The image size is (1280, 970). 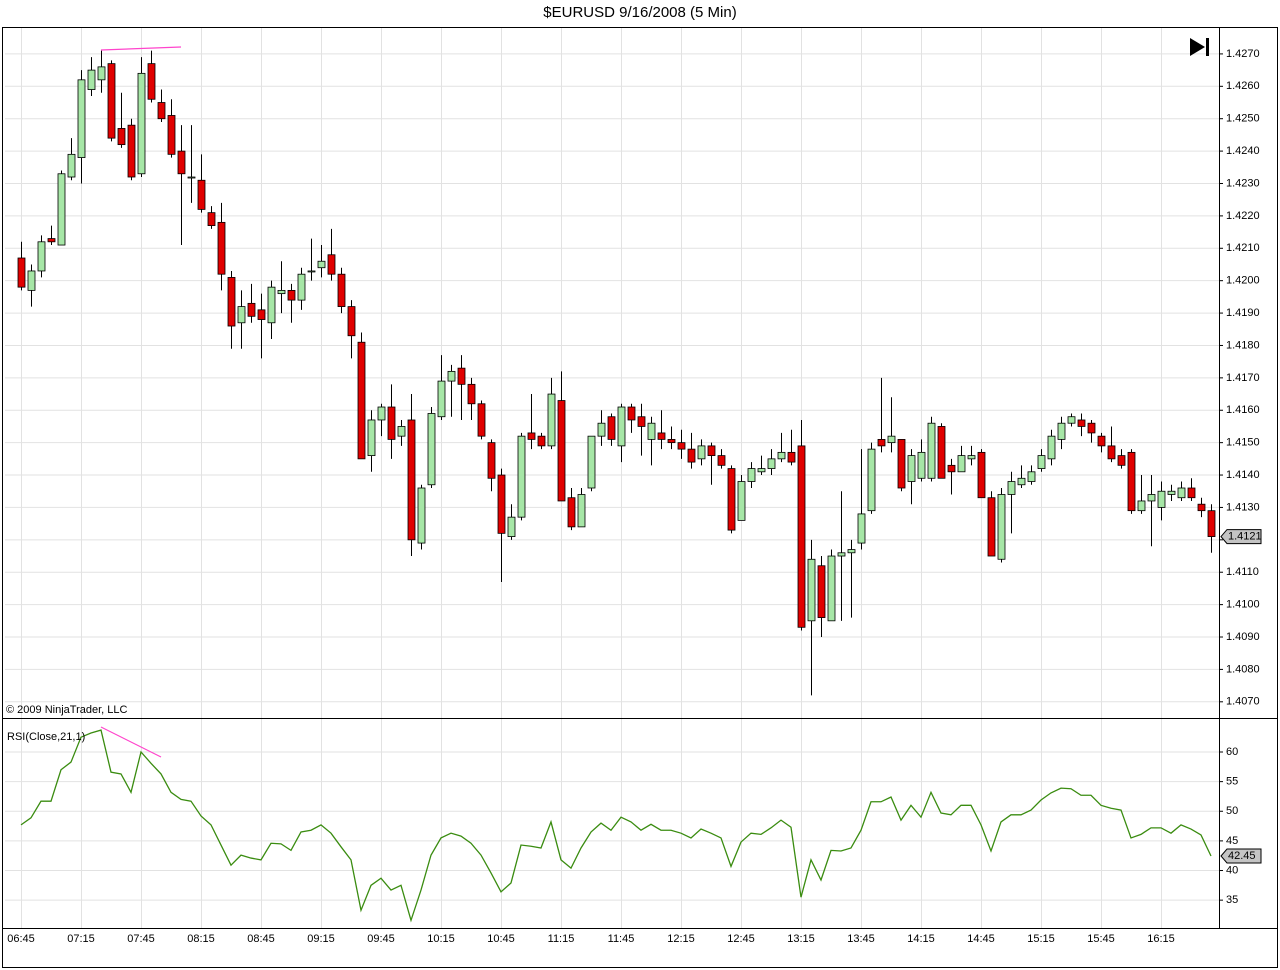 I want to click on y-tick-label: 40, so click(x=1232, y=870).